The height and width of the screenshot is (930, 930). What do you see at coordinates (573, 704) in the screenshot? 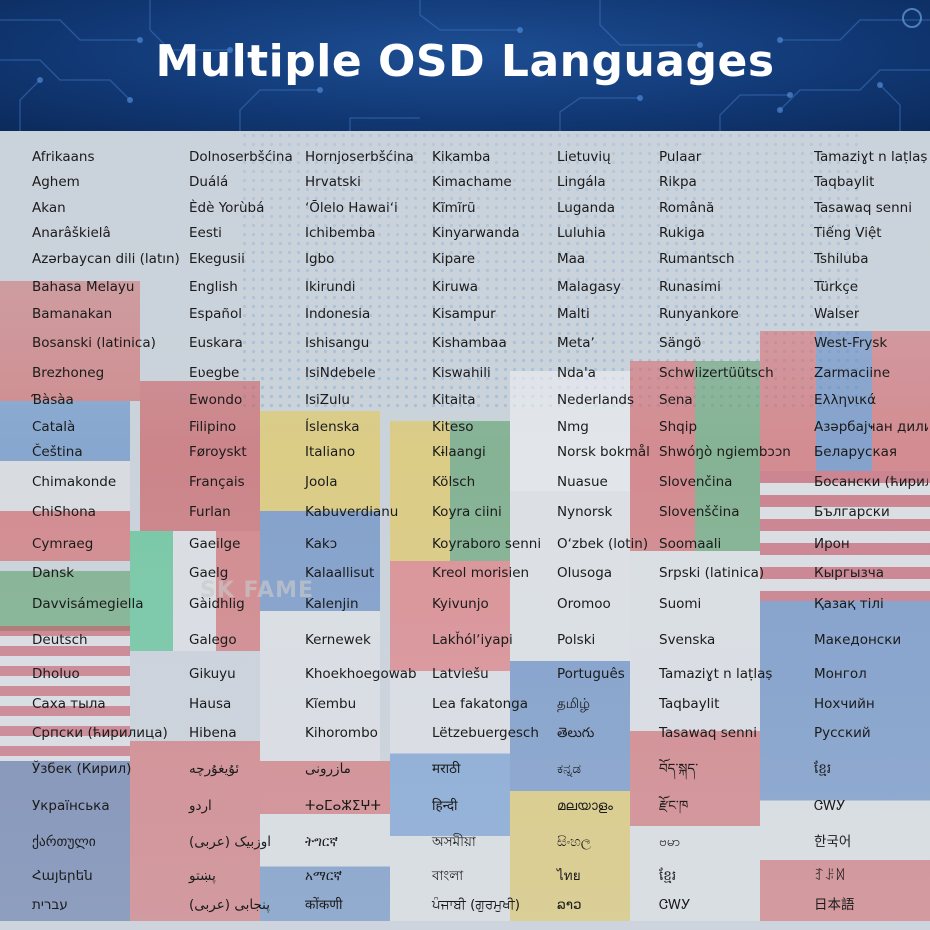
I see `language-item: தமிழ்` at bounding box center [573, 704].